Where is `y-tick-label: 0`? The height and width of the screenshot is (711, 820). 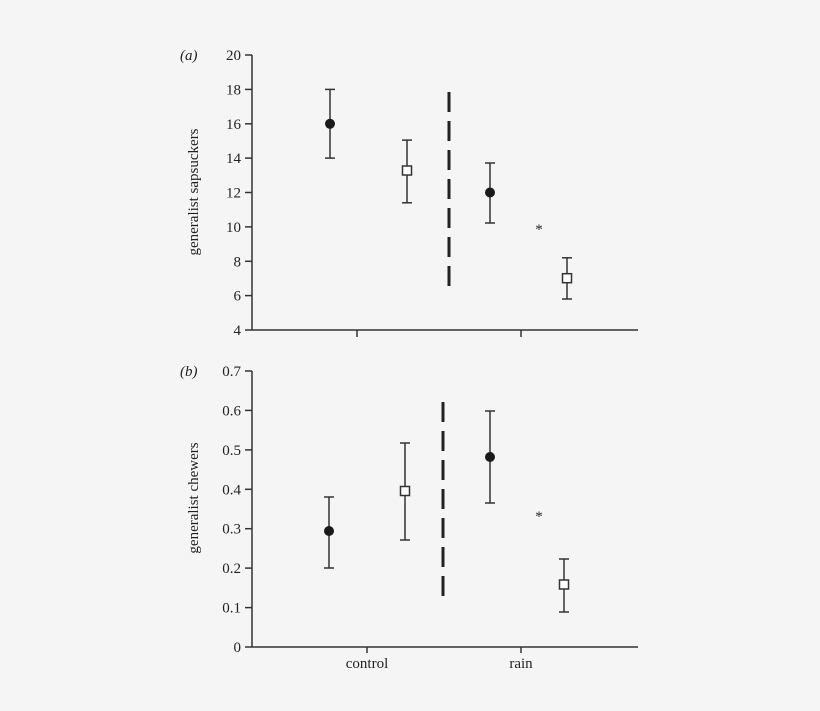
y-tick-label: 0 is located at coordinates (238, 648).